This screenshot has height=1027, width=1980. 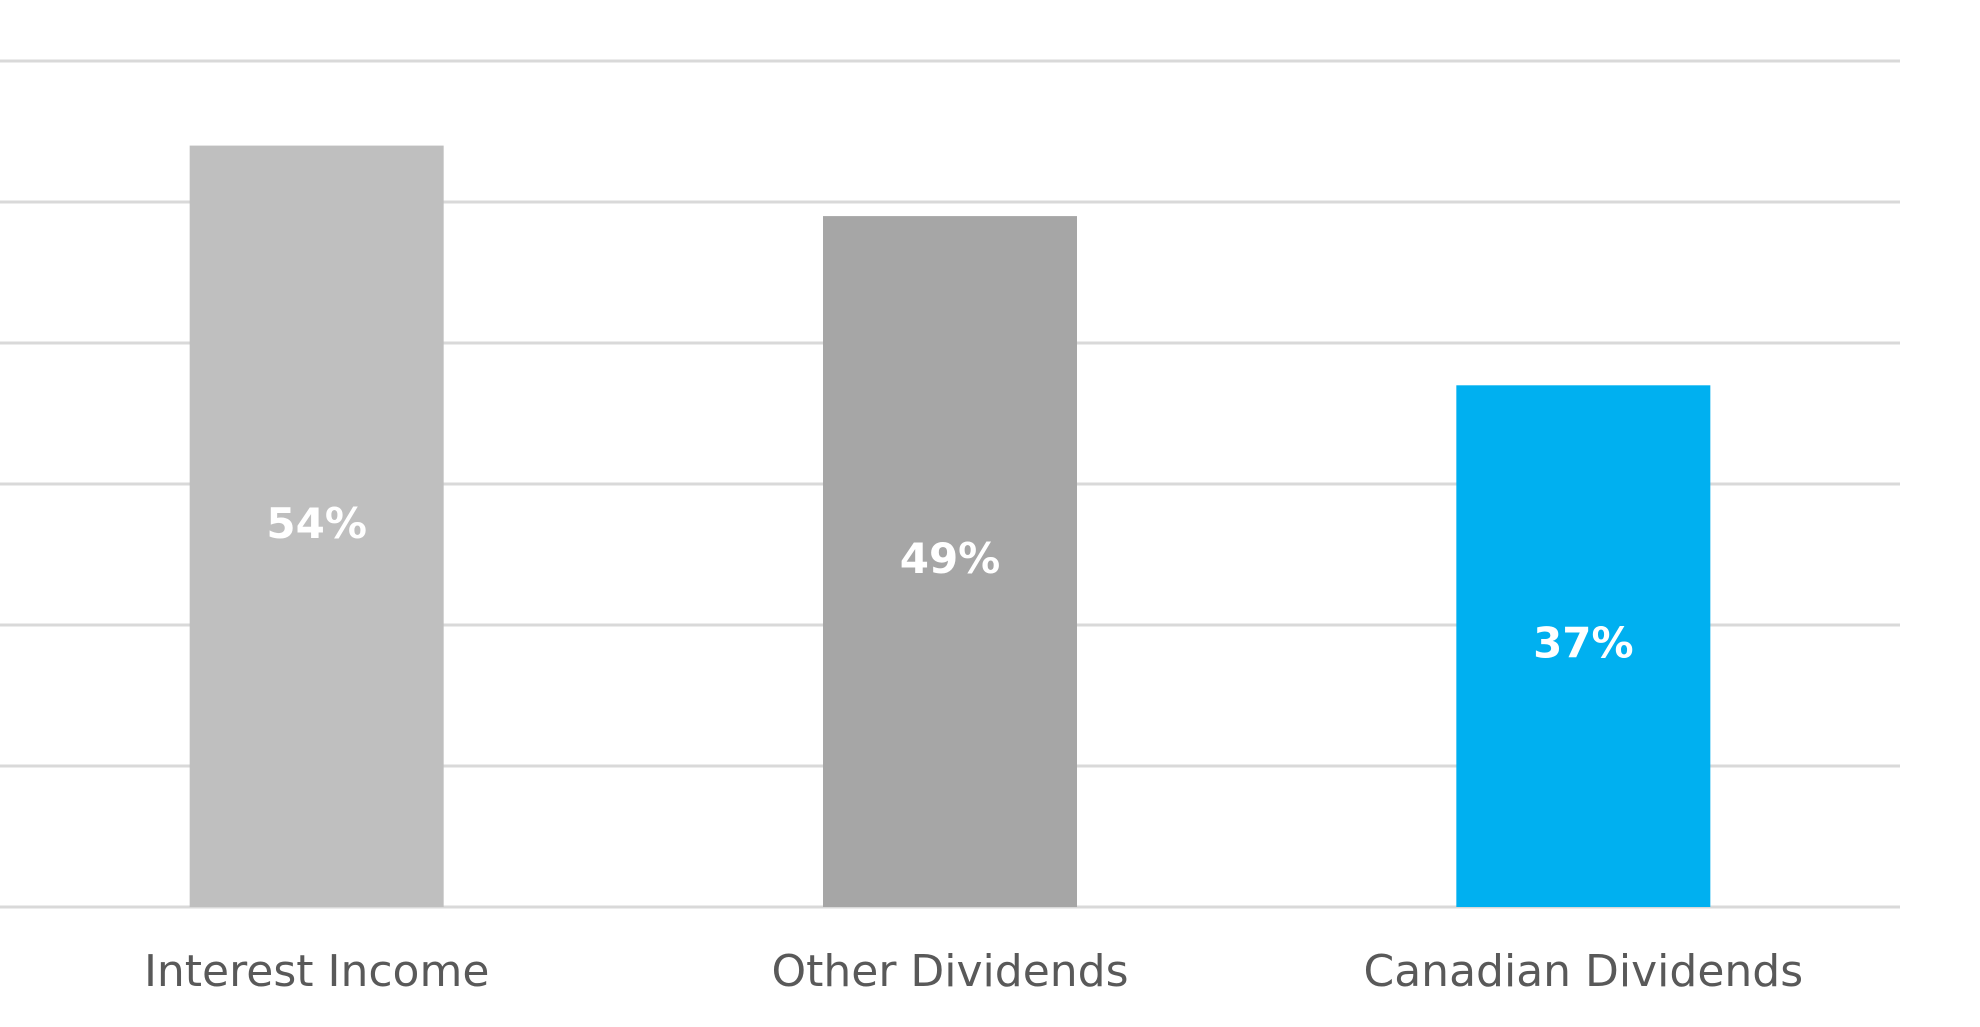 I want to click on bar-data-label: 49%, so click(x=950, y=558).